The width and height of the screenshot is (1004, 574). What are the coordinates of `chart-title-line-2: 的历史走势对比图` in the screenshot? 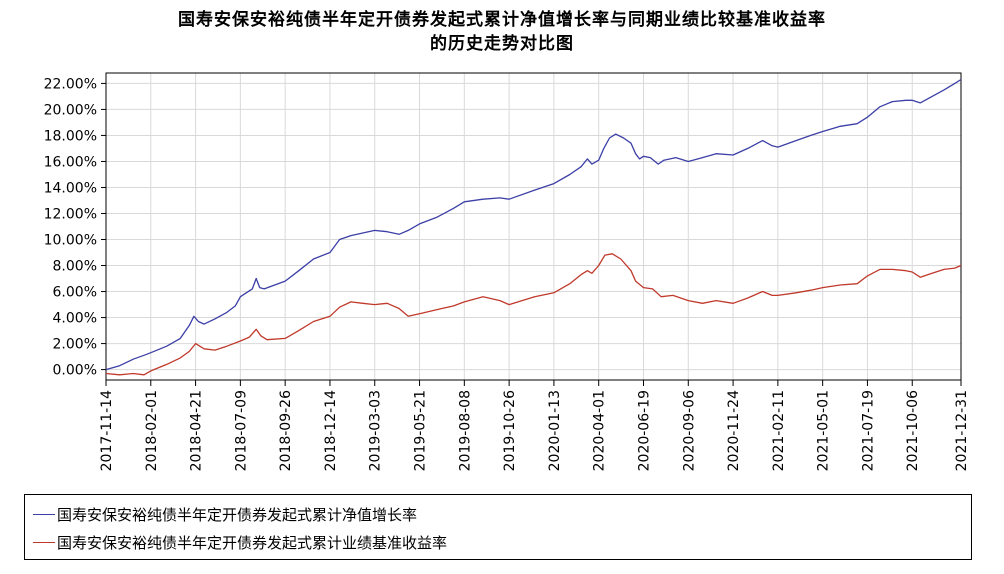 It's located at (502, 44).